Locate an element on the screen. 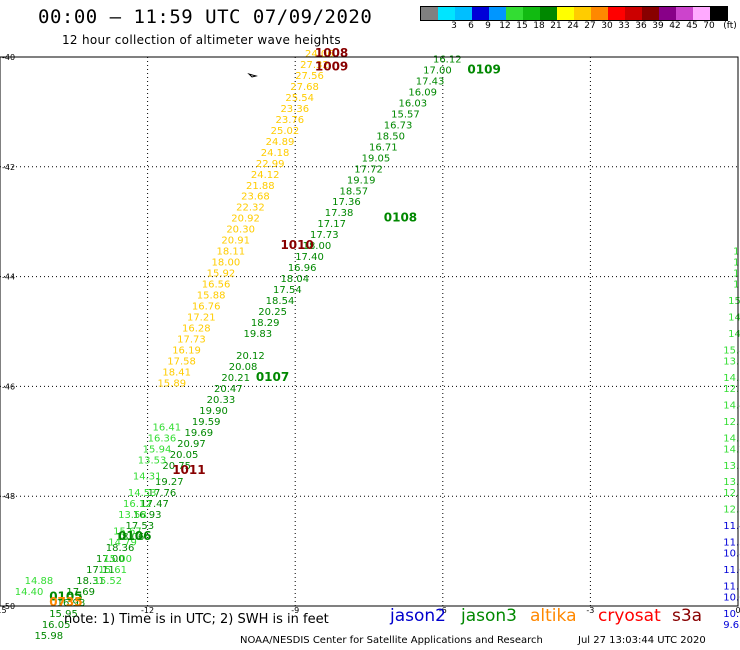 Image resolution: width=740 pixels, height=650 pixels. wave-height-value: 15.95 is located at coordinates (63, 614).